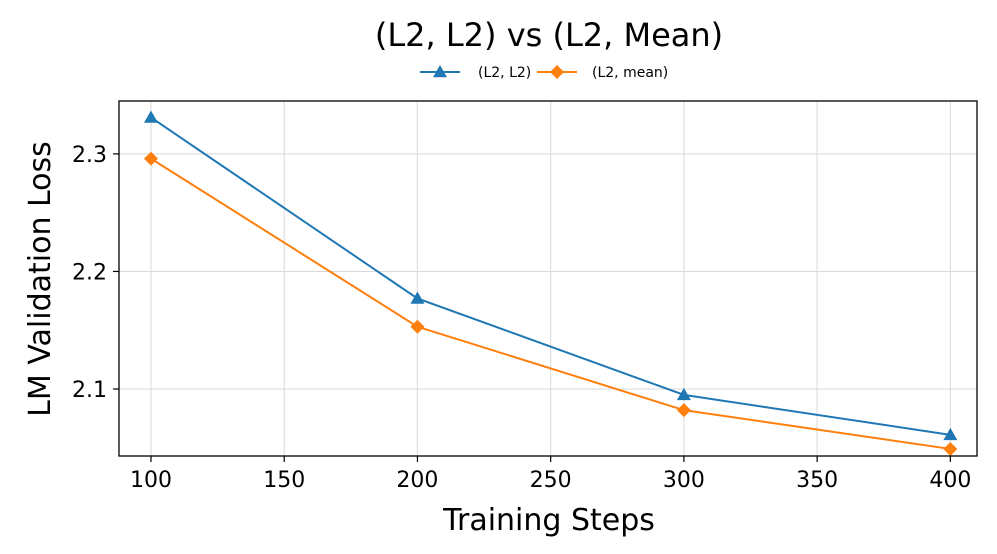 The image size is (997, 554). What do you see at coordinates (417, 480) in the screenshot?
I see `x-tick-label: 200` at bounding box center [417, 480].